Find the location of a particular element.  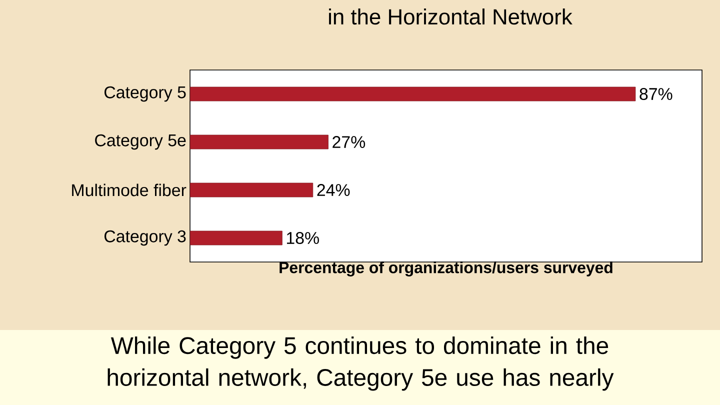

text: While Category 5 continues to dominate in the horizontal network, Category 5e use has nearly is located at coordinates (361, 363).